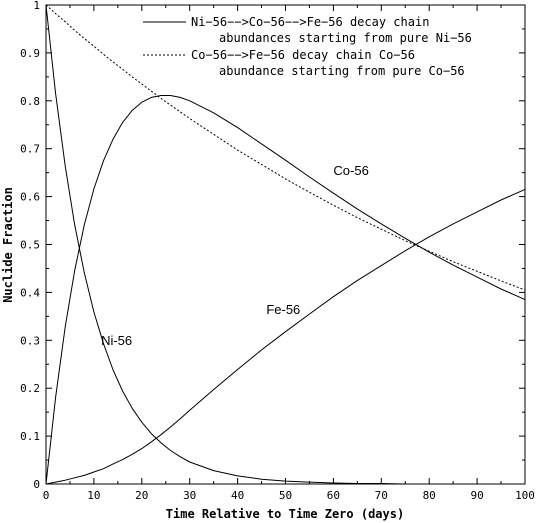  What do you see at coordinates (30, 101) in the screenshot?
I see `y-tick-label: 0.8` at bounding box center [30, 101].